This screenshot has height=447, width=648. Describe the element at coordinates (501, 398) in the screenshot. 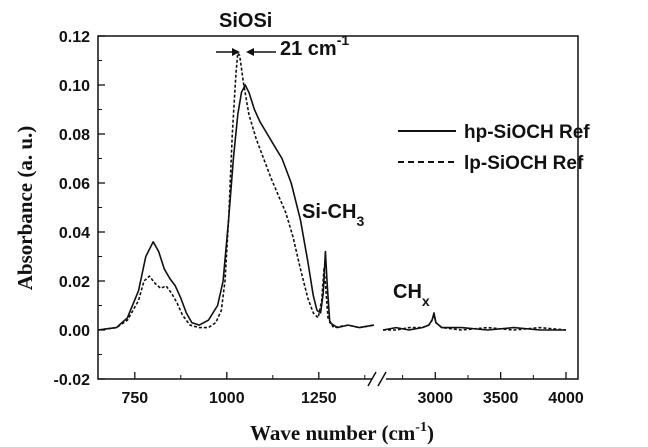

I see `x-tick-label: 3500` at that location.